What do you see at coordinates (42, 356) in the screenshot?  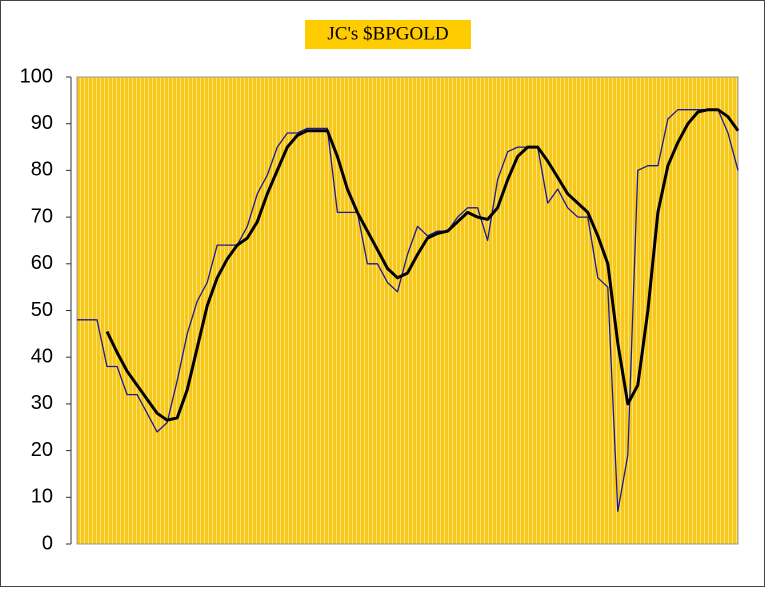 I see `y-tick-label: 40` at bounding box center [42, 356].